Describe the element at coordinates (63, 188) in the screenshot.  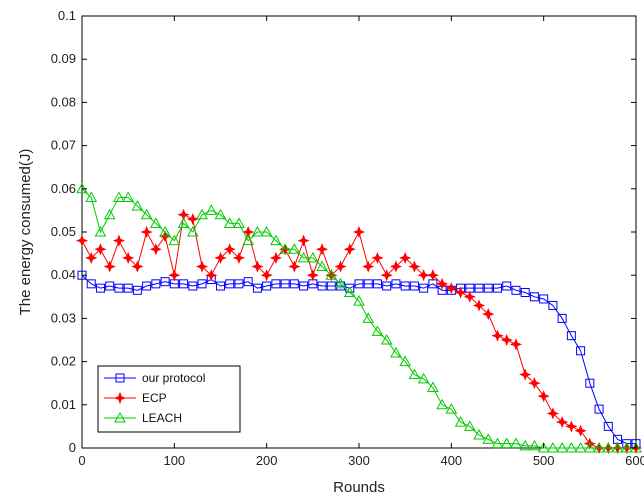
I see `y-tick-label: 0.06` at that location.